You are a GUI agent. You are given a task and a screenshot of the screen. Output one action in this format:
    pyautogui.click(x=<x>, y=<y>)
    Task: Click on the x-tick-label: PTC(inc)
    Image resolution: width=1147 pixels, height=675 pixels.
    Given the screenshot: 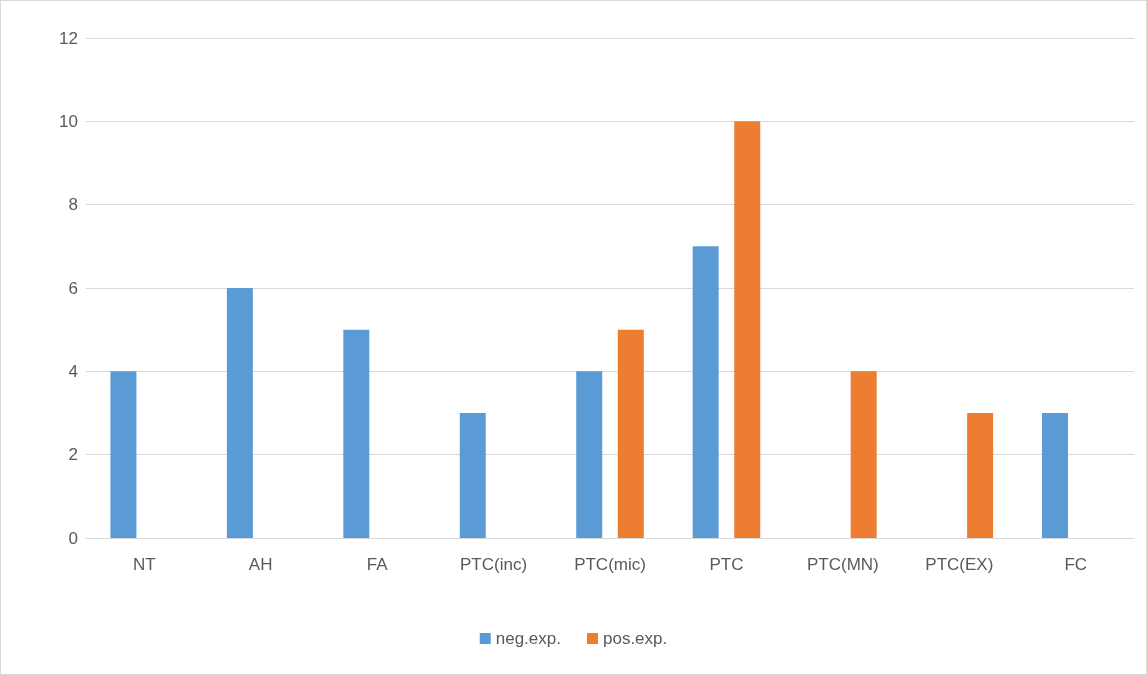 What is the action you would take?
    pyautogui.click(x=494, y=564)
    